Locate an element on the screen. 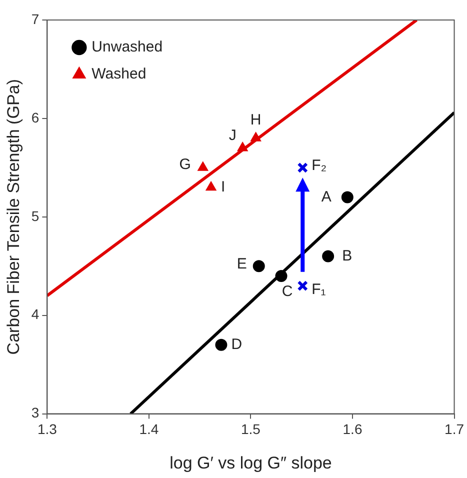  x-tick-label: 1.3 is located at coordinates (47, 429).